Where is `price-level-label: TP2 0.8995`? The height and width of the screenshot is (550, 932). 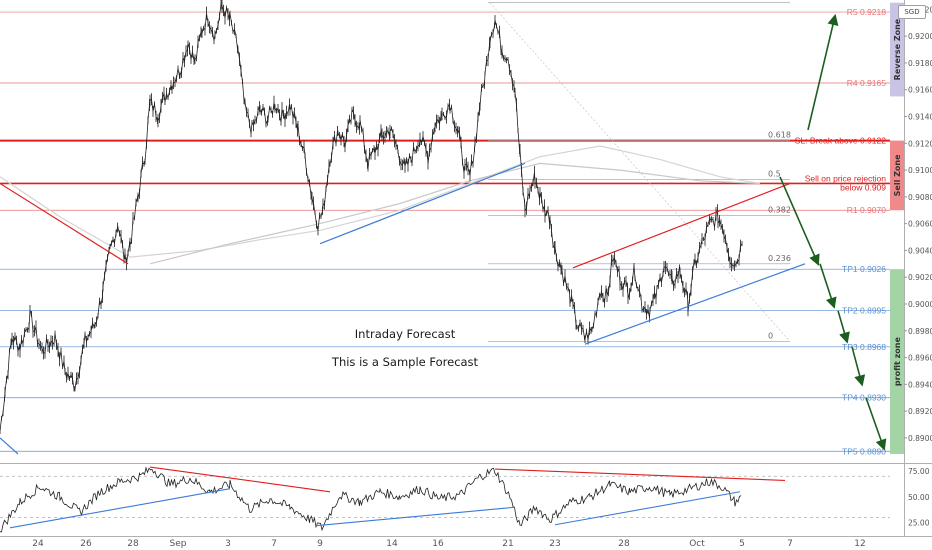
price-level-label: TP2 0.8995 is located at coordinates (864, 311).